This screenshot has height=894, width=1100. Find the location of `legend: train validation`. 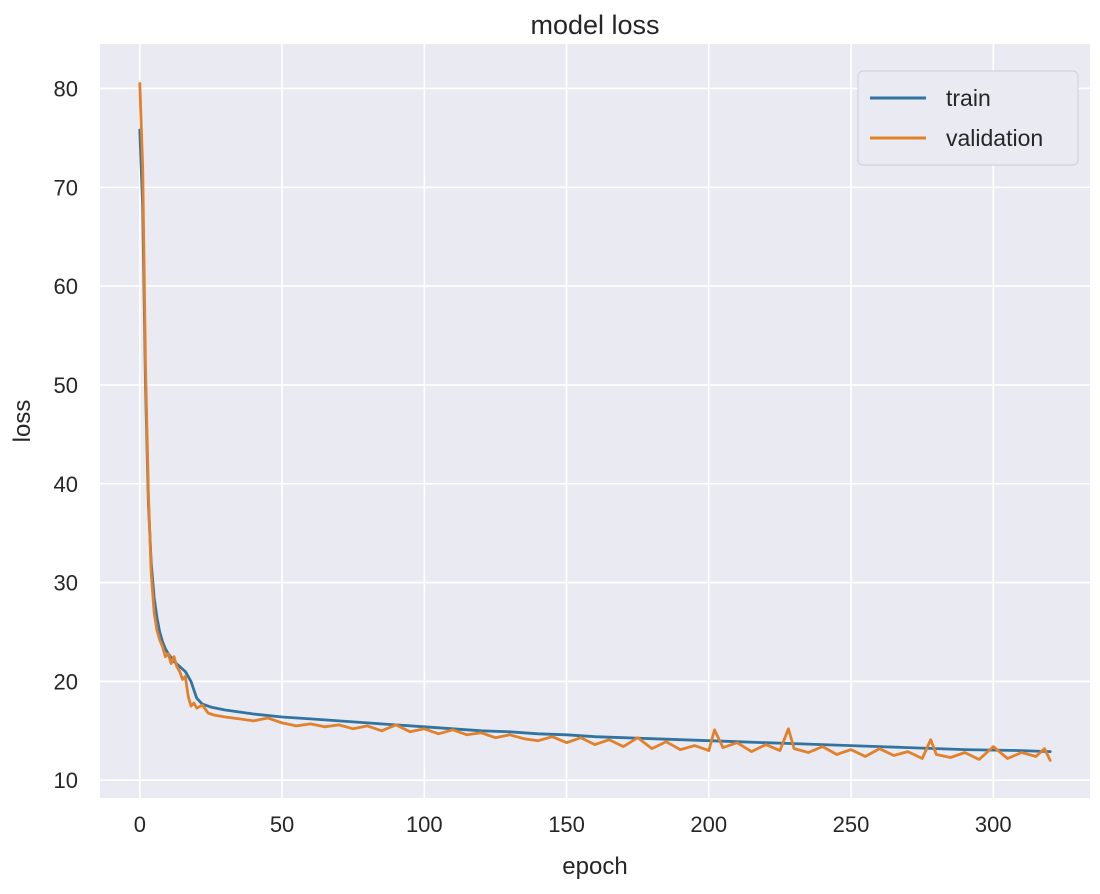

legend: train validation is located at coordinates (968, 118).